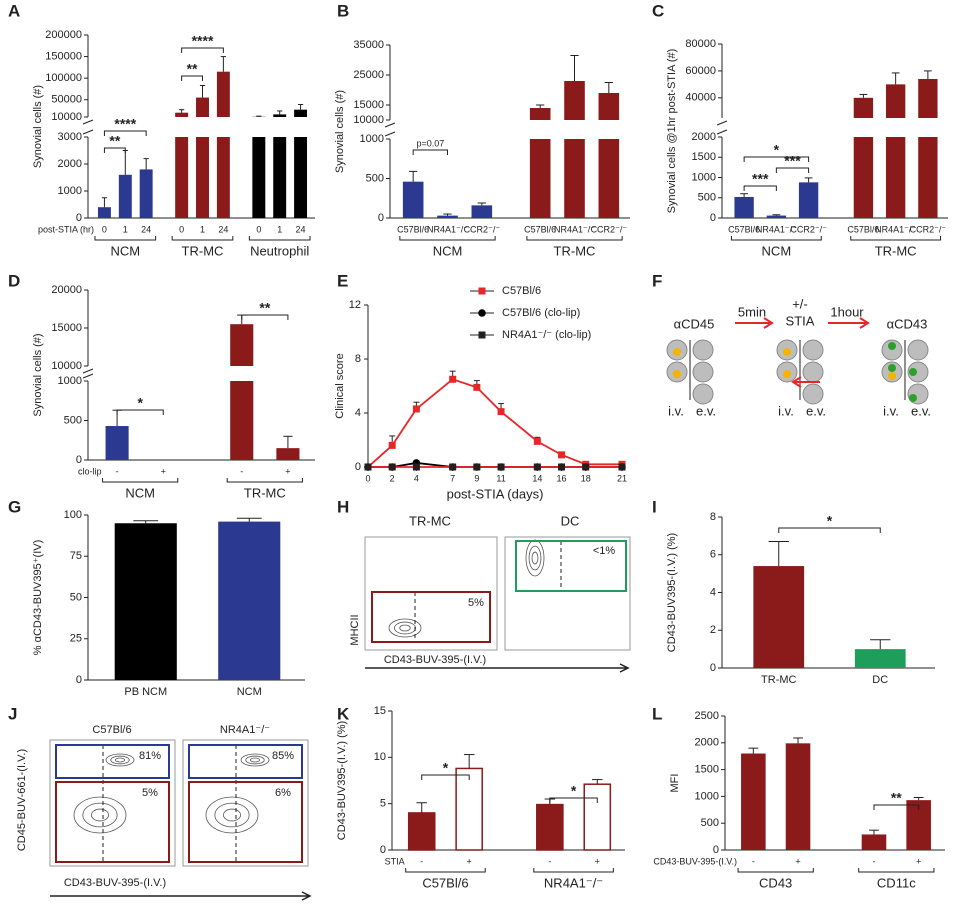 The width and height of the screenshot is (960, 911). What do you see at coordinates (609, 229) in the screenshot?
I see `x-tick-label: CCR2⁻/⁻` at bounding box center [609, 229].